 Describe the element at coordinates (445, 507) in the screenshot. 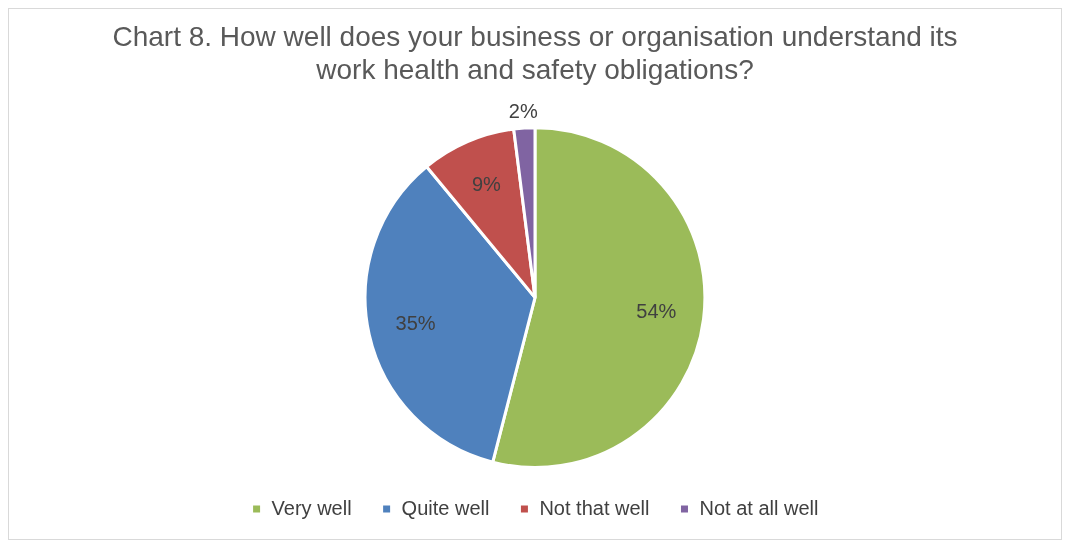

I see `legend-label: Quite well` at that location.